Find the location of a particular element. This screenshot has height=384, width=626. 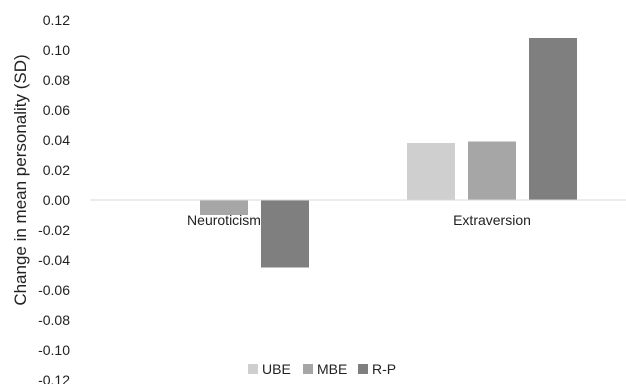

y-tick-label: 0.04 is located at coordinates (56, 140).